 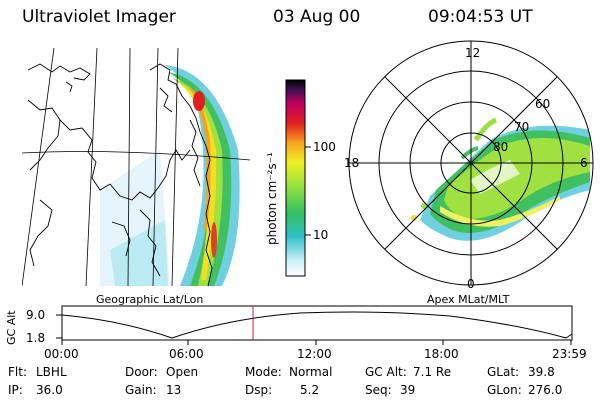 I want to click on mlt-label-18: 18, so click(x=352, y=163).